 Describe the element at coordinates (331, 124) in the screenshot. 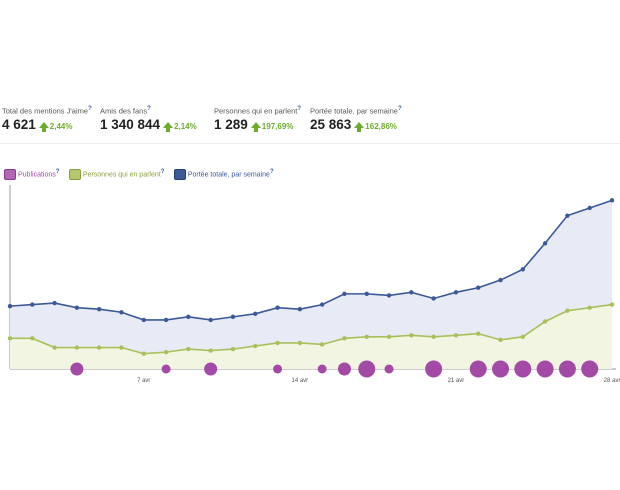

I see `stat-value: 25 863` at that location.